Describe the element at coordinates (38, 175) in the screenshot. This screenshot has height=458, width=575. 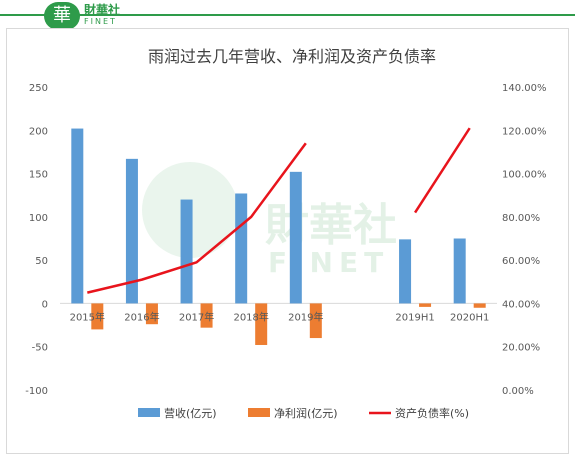
I see `left-axis-tick-label: 150` at that location.